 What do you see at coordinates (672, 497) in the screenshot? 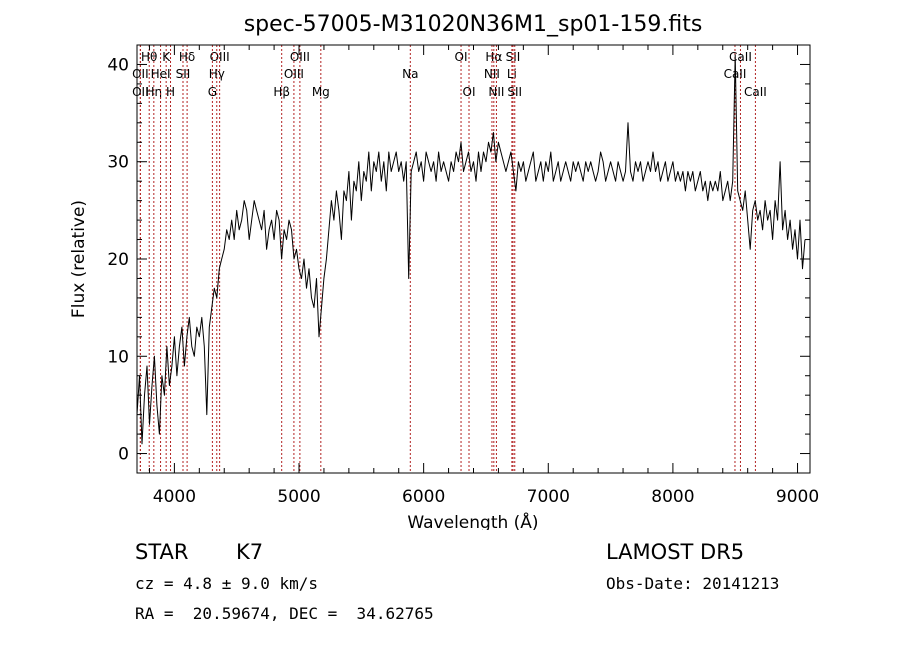
I see `x-tick-label: 8000` at bounding box center [672, 497].